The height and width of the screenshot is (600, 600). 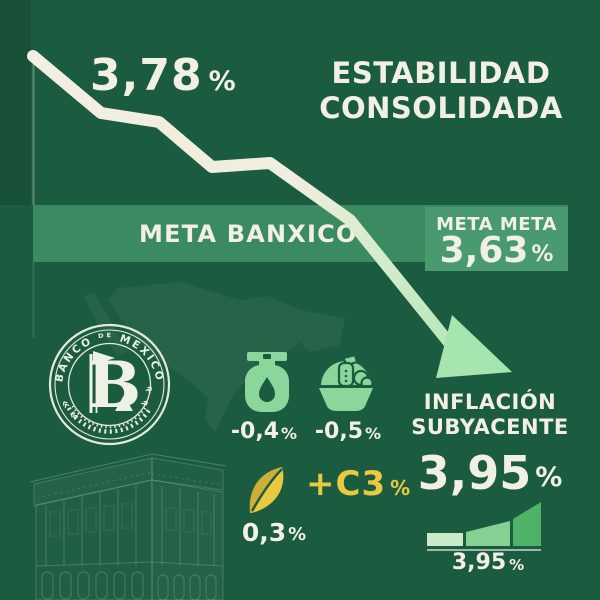 What do you see at coordinates (339, 431) in the screenshot?
I see `basket-price-change-value: -0,5` at bounding box center [339, 431].